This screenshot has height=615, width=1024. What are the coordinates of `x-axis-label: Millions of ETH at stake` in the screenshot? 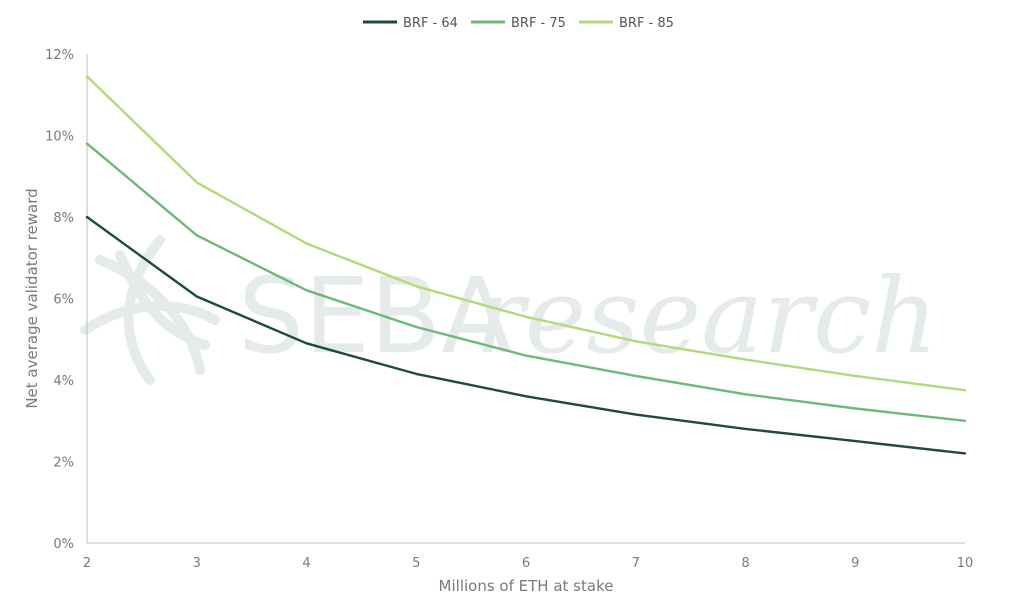 It's located at (526, 586).